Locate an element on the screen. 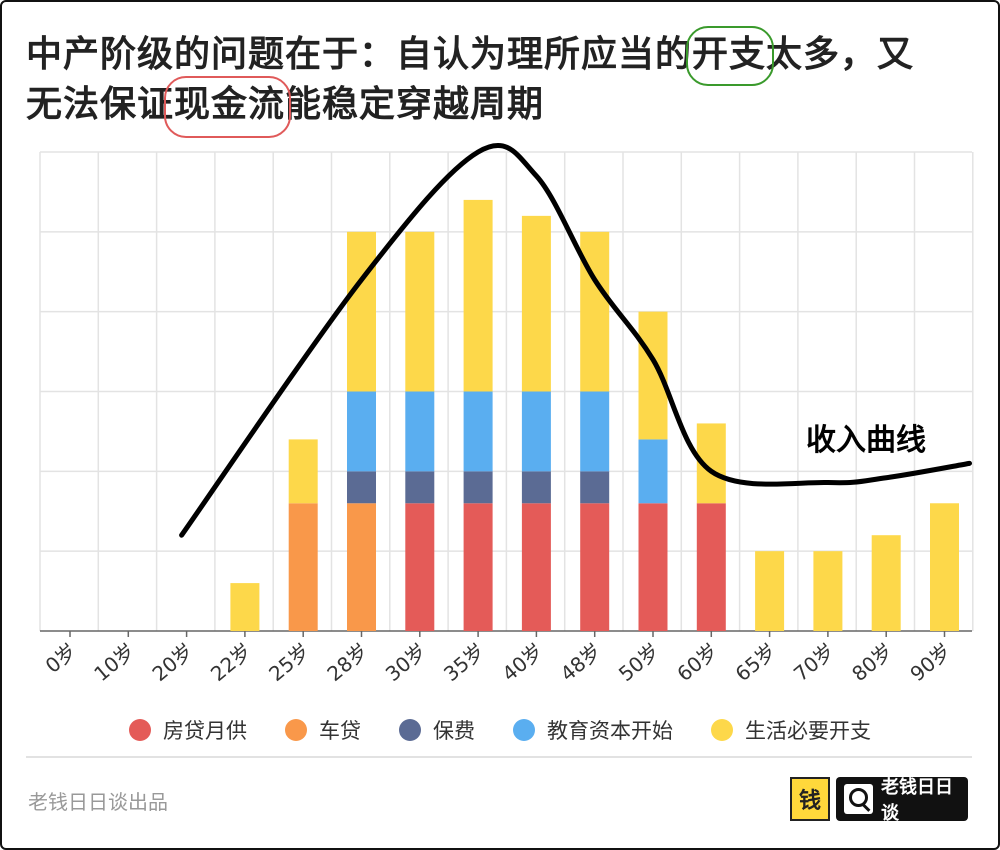 This screenshot has width=1000, height=850. footer-divider is located at coordinates (499, 757).